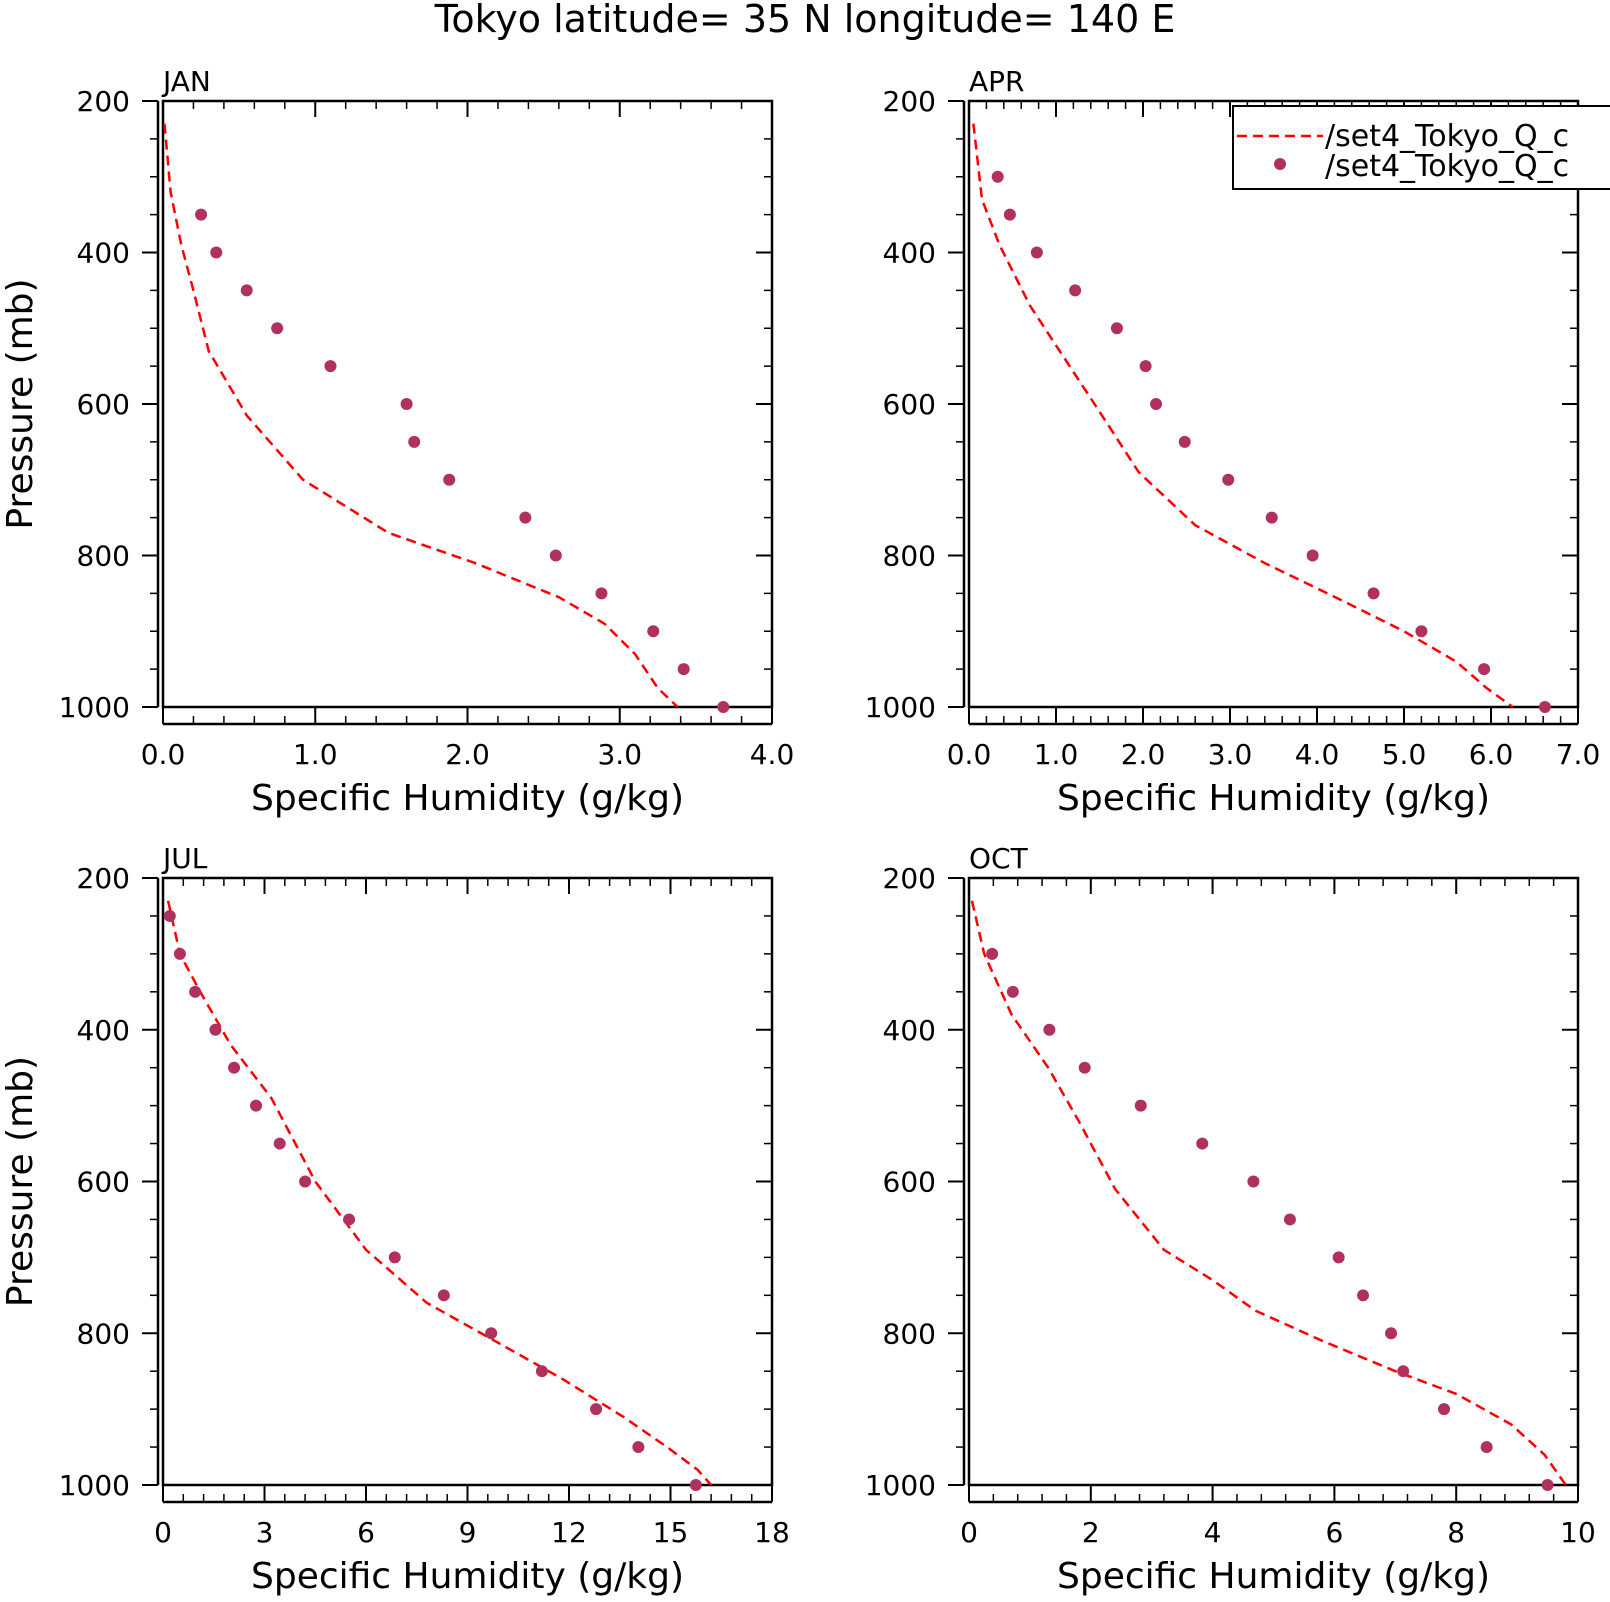  I want to click on x-tick-label: 10, so click(1578, 1532).